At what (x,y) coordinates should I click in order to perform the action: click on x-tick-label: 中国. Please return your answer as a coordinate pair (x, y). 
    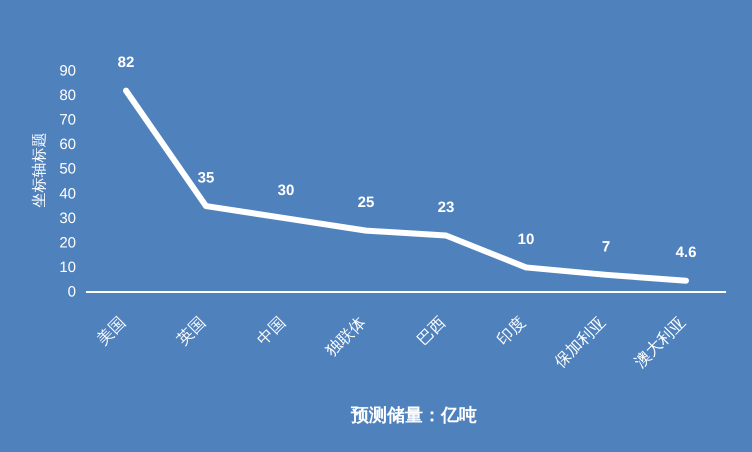
    Looking at the image, I should click on (272, 331).